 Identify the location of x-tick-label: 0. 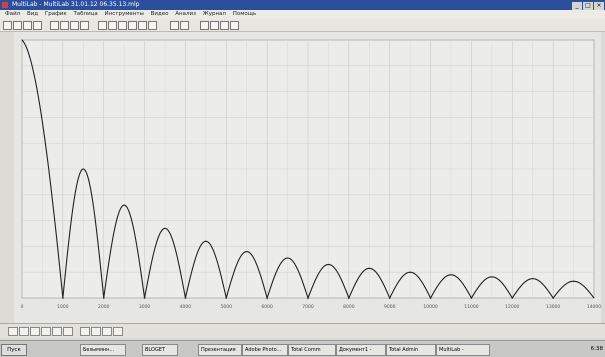
(22, 307).